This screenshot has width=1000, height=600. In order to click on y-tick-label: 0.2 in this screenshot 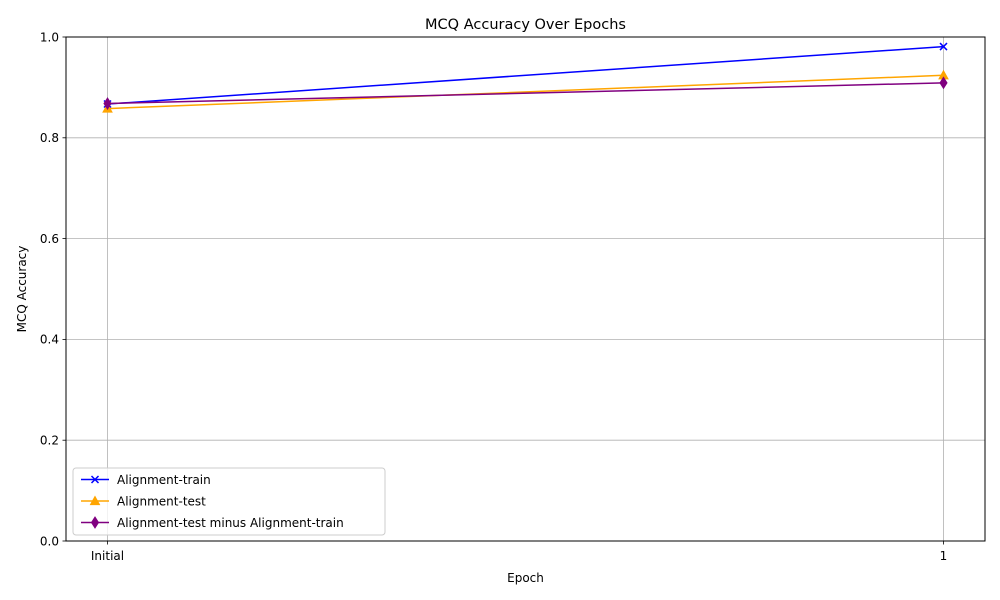, I will do `click(49, 441)`.